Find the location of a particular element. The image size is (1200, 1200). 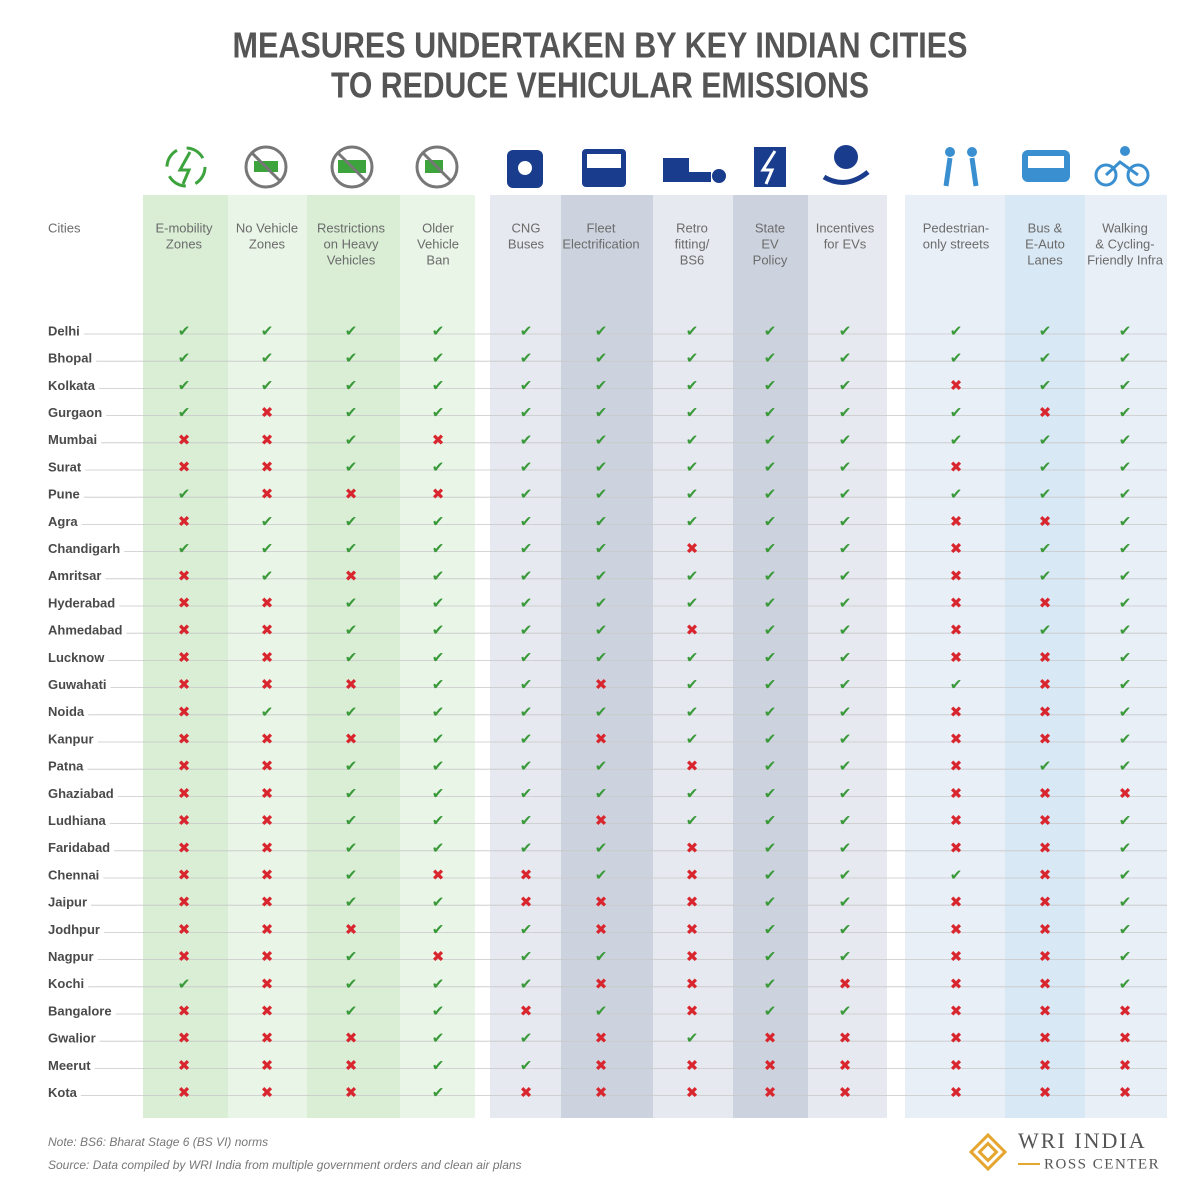

note: Note: BS6: Bharat Stage 6 (BS VI) norms is located at coordinates (158, 1142).